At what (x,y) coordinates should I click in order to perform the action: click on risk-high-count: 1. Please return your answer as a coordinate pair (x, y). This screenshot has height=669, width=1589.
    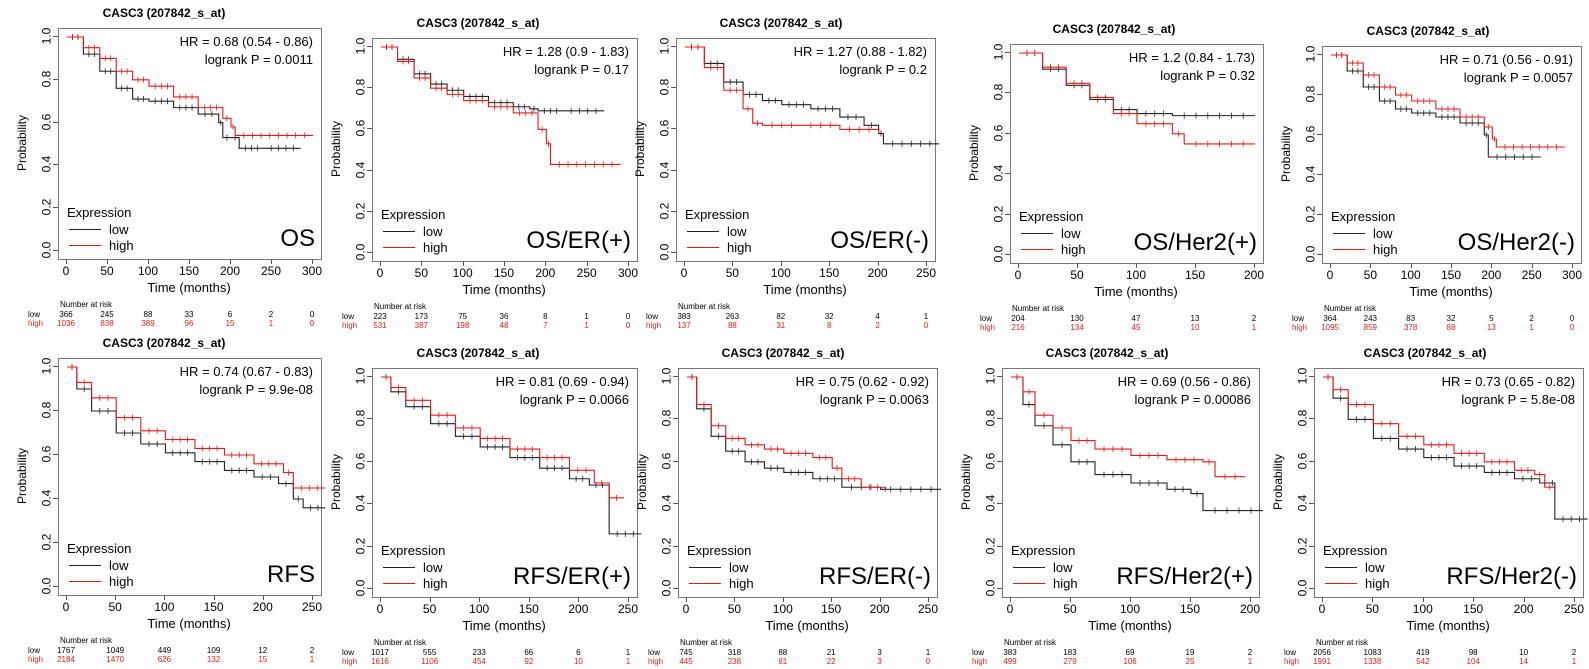
    Looking at the image, I should click on (1250, 661).